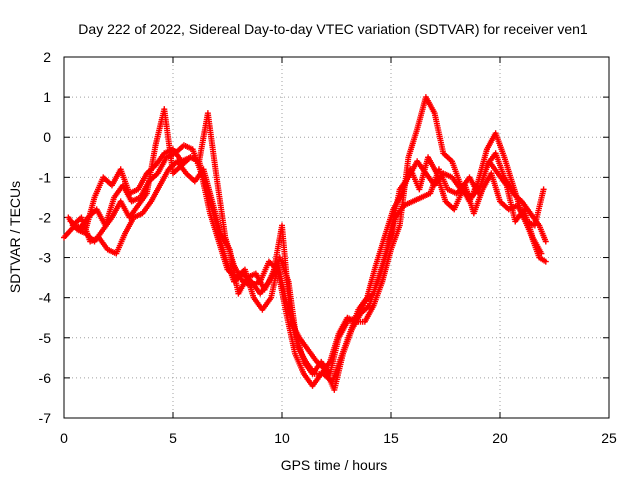  Describe the element at coordinates (45, 177) in the screenshot. I see `y-tick-label: -1` at that location.